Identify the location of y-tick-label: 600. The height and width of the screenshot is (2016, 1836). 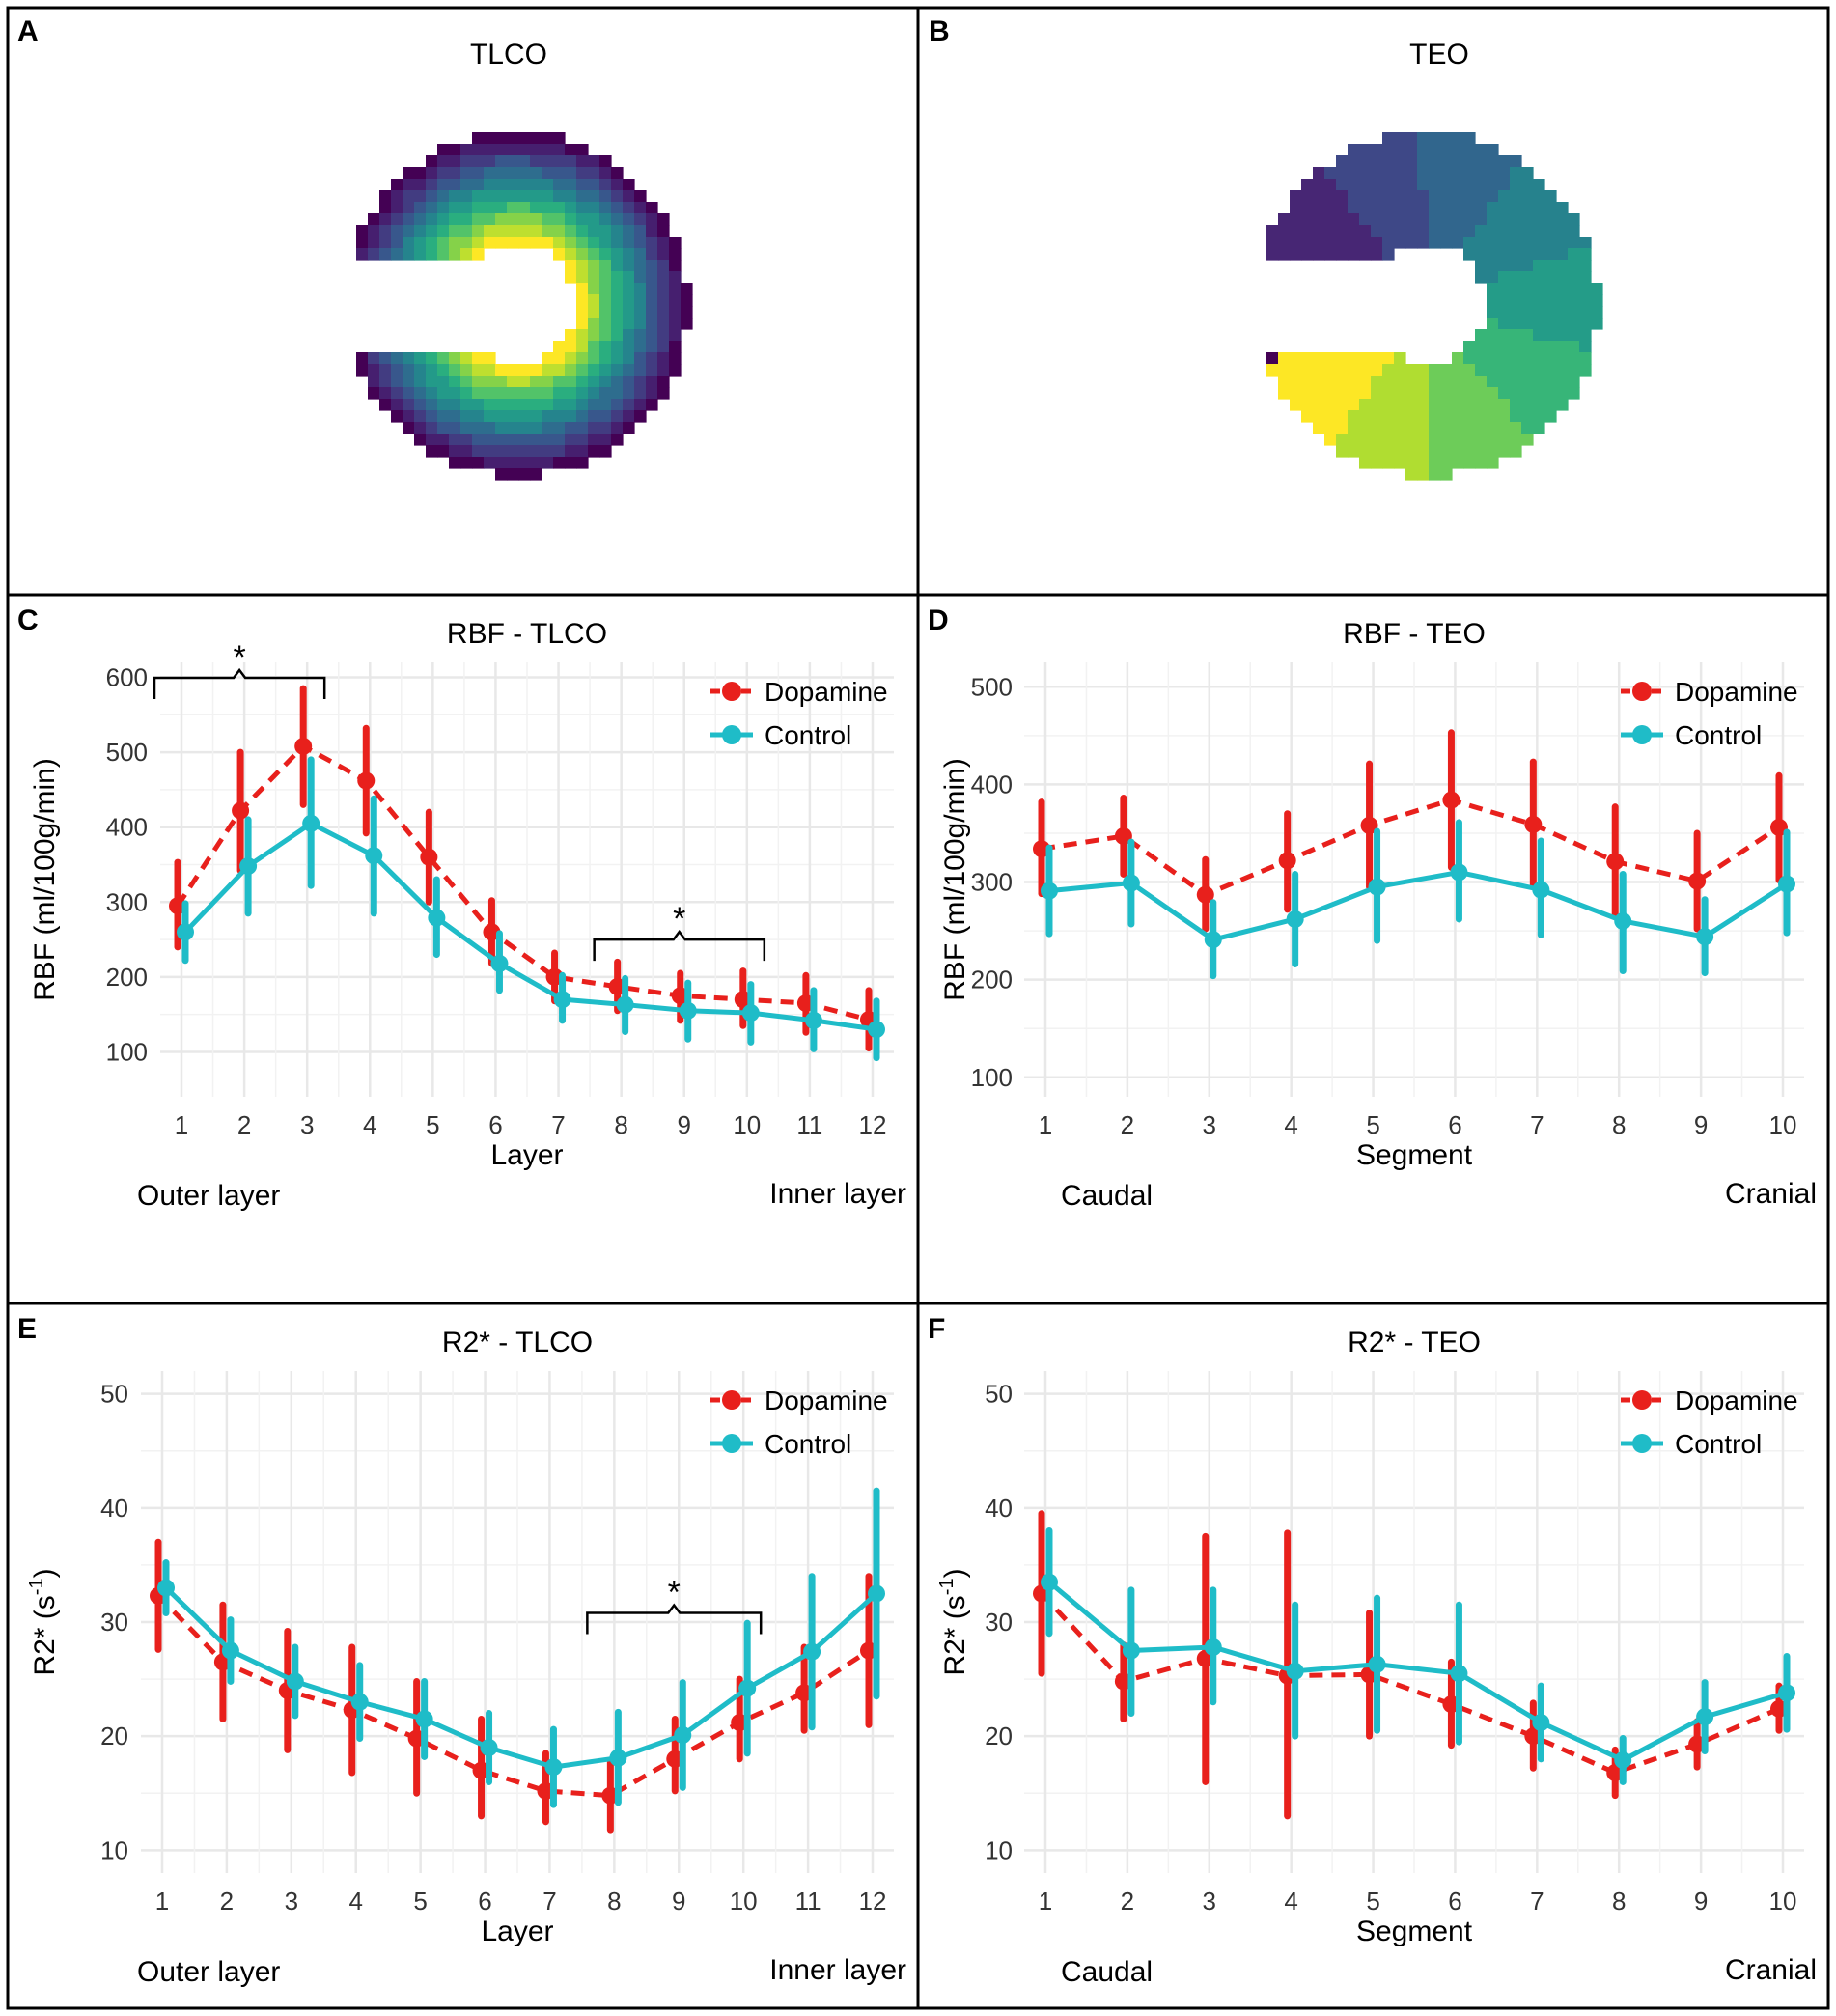
(127, 678).